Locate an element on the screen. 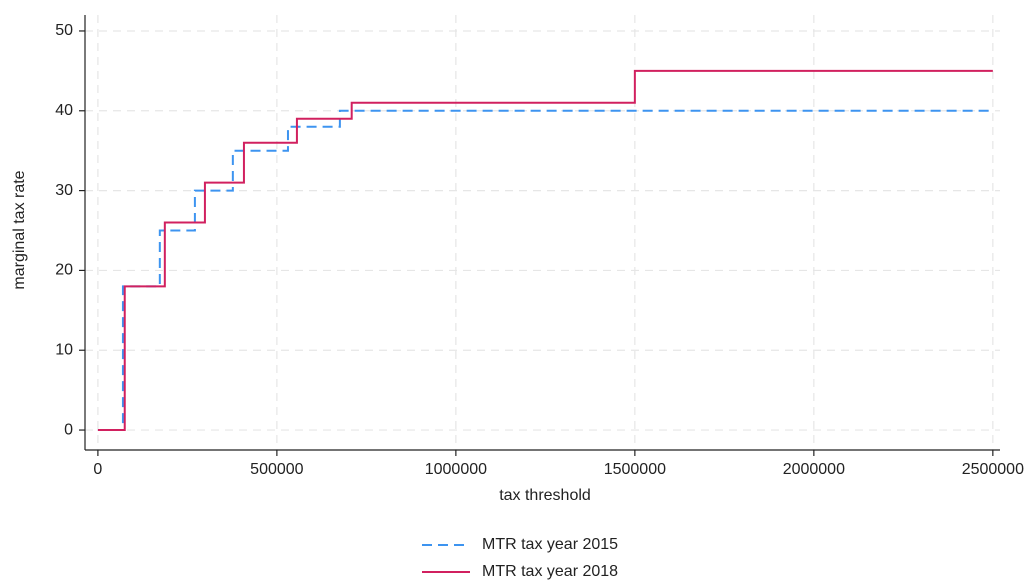 This screenshot has height=583, width=1032. y-axis-title: marginal tax rate is located at coordinates (19, 229).